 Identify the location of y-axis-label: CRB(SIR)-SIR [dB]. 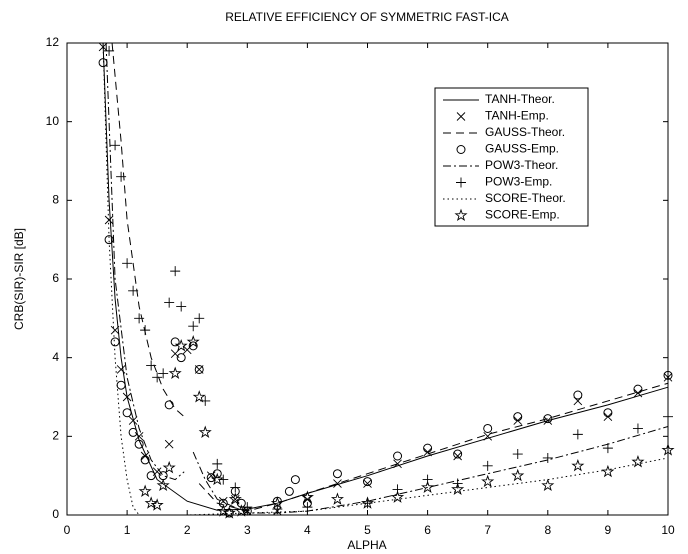
(19, 279).